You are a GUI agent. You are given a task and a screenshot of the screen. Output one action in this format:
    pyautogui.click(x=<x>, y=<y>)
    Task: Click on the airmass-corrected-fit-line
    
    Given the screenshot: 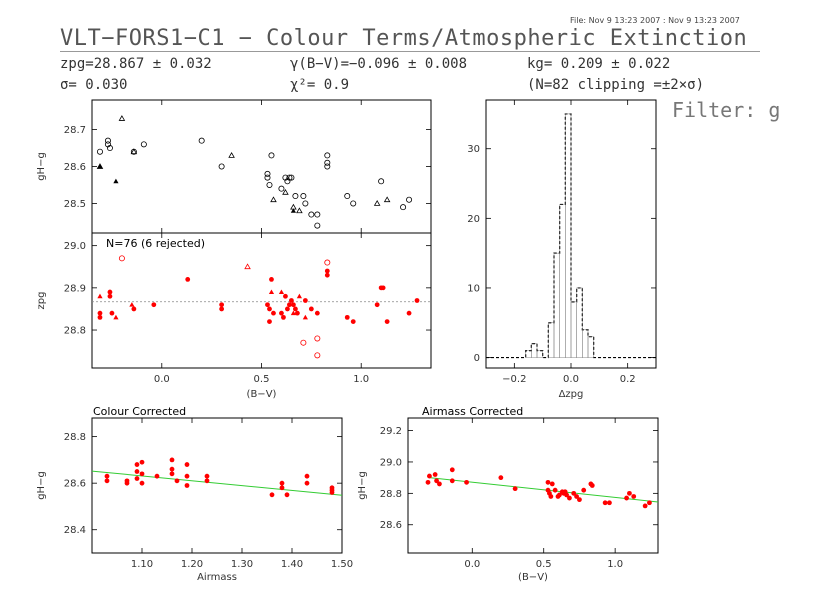 What is the action you would take?
    pyautogui.click(x=544, y=490)
    